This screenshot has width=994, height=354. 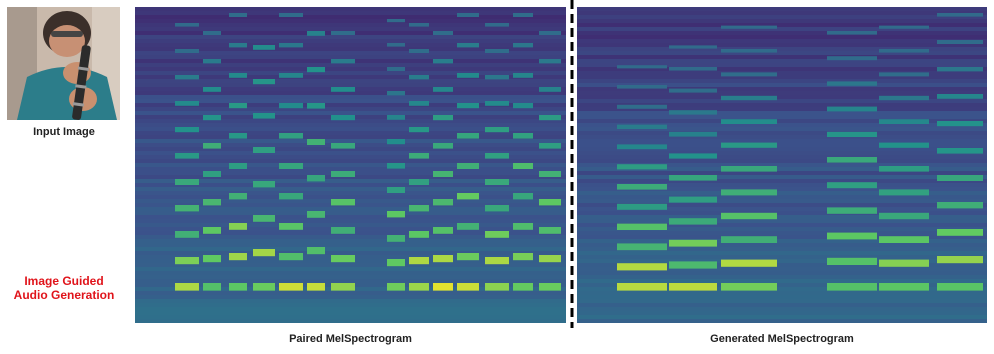 I want to click on input-image, so click(x=63, y=63).